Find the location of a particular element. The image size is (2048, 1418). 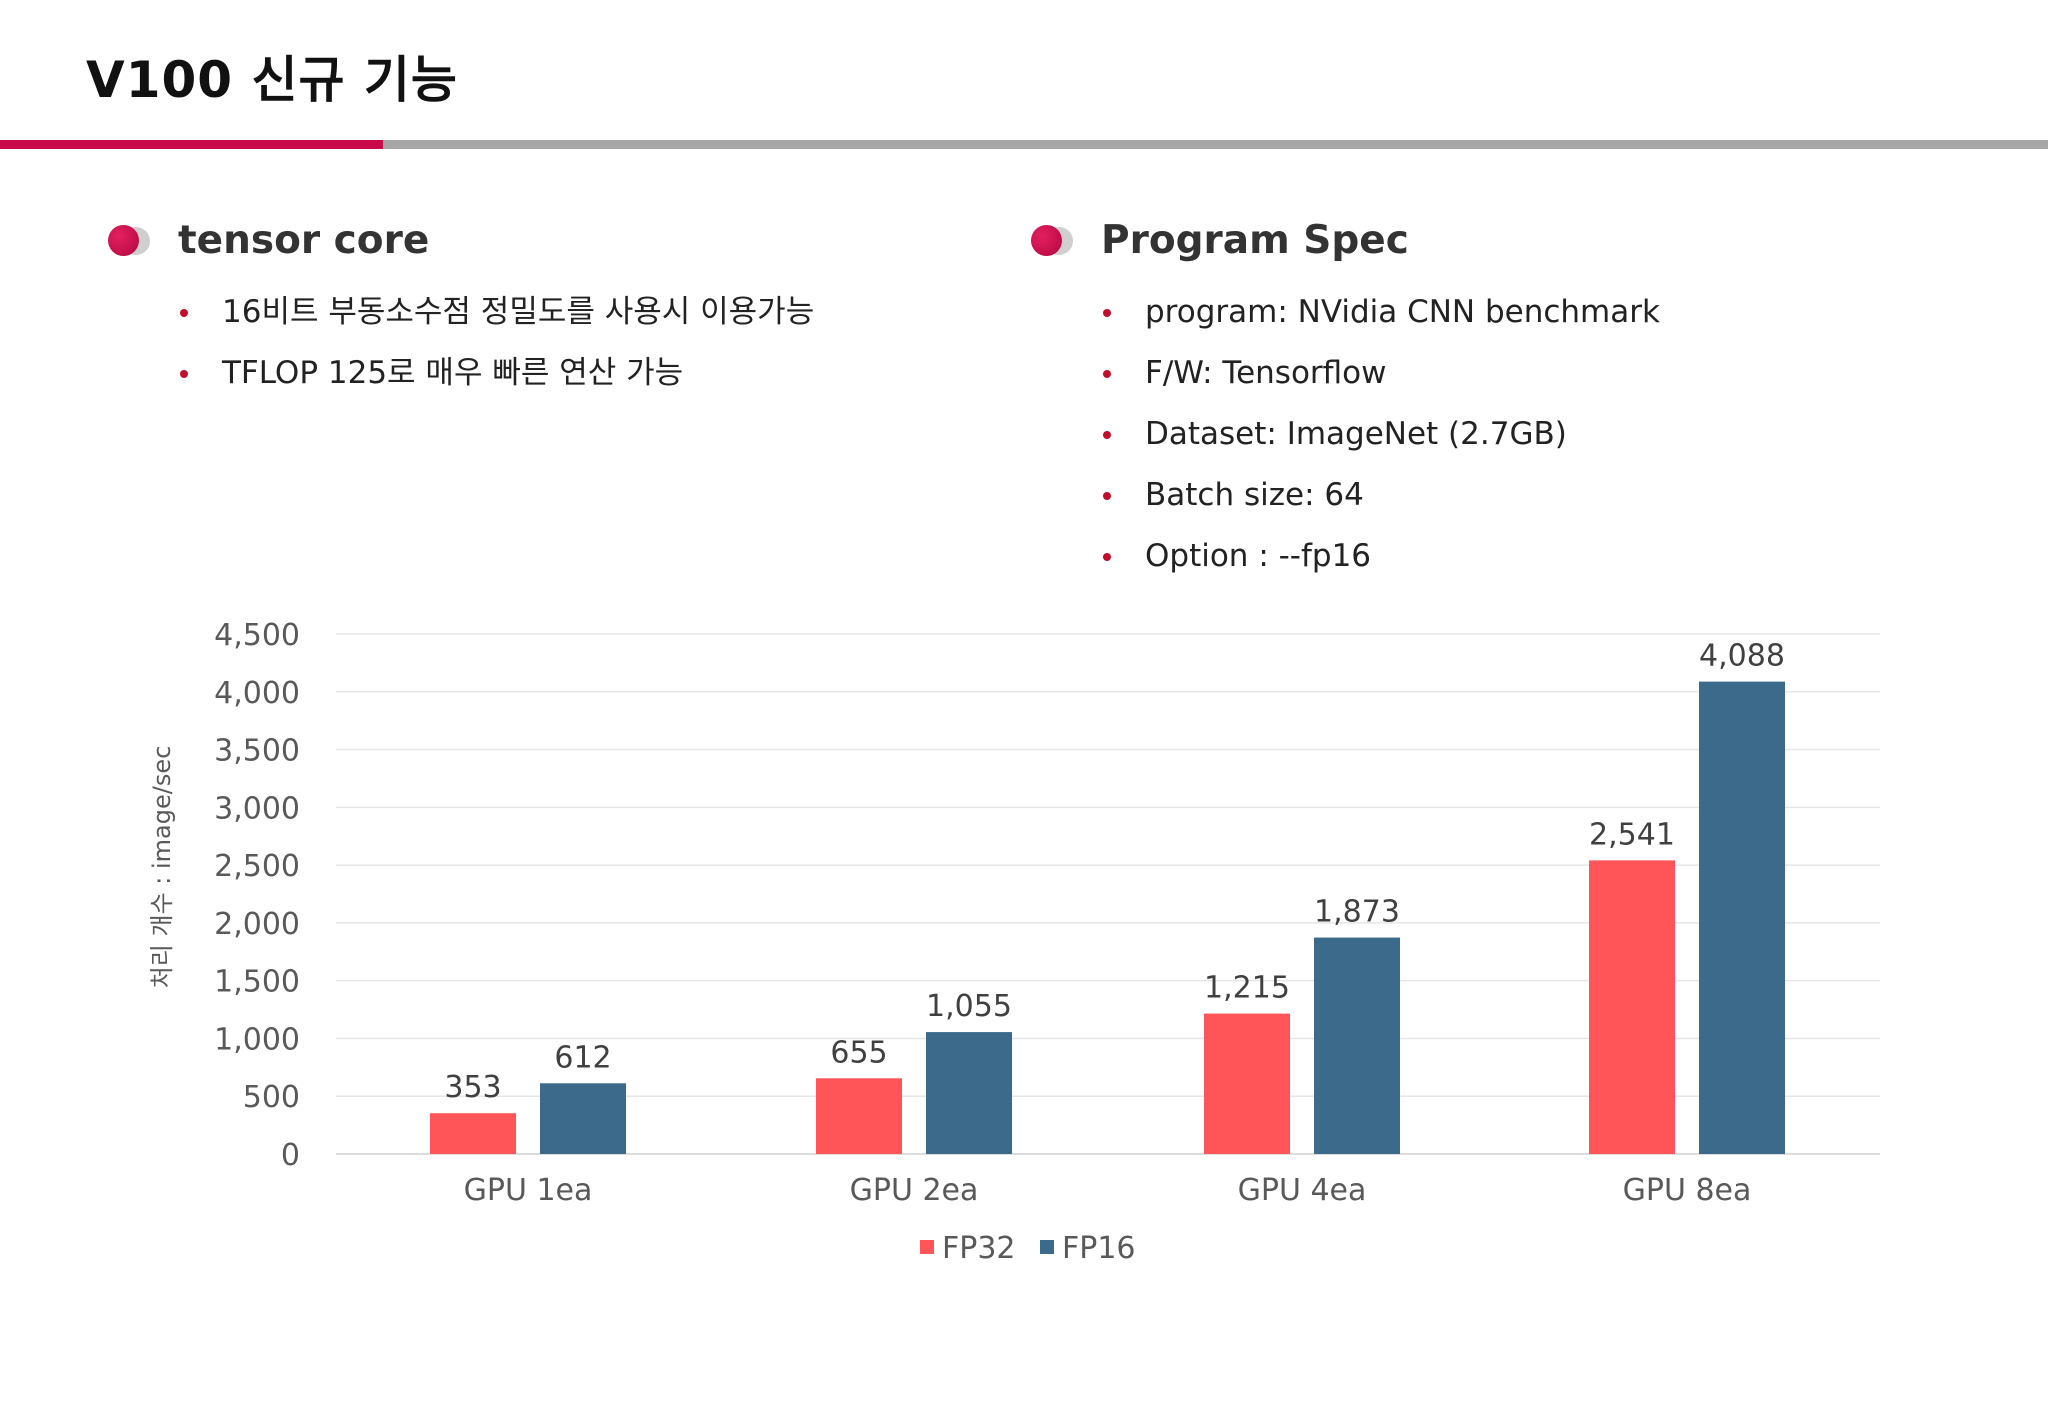

y-tick-label: 1,500 is located at coordinates (257, 982).